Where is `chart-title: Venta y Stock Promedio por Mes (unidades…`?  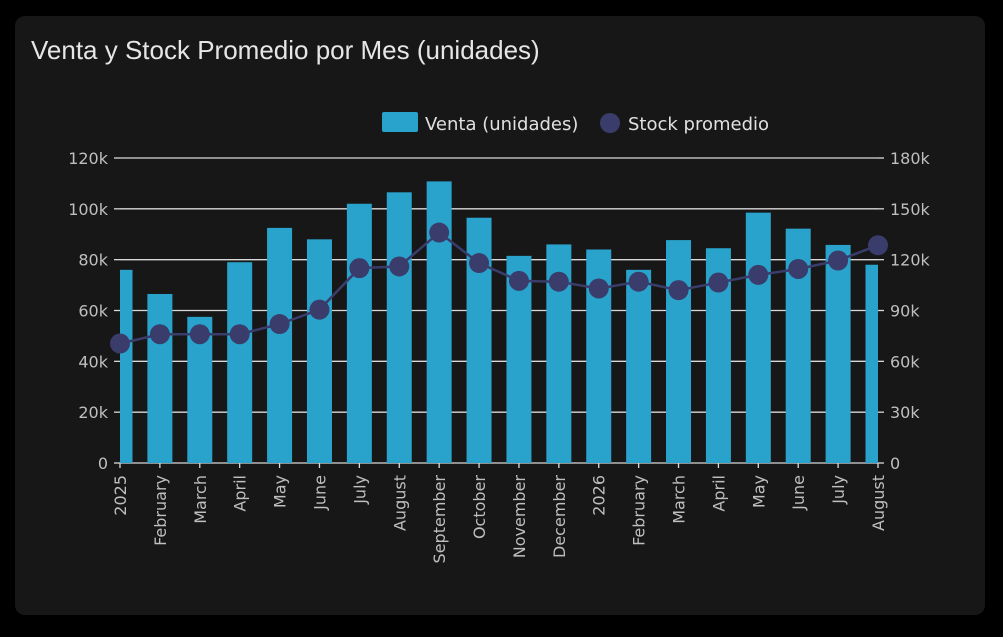 chart-title: Venta y Stock Promedio por Mes (unidades… is located at coordinates (285, 50).